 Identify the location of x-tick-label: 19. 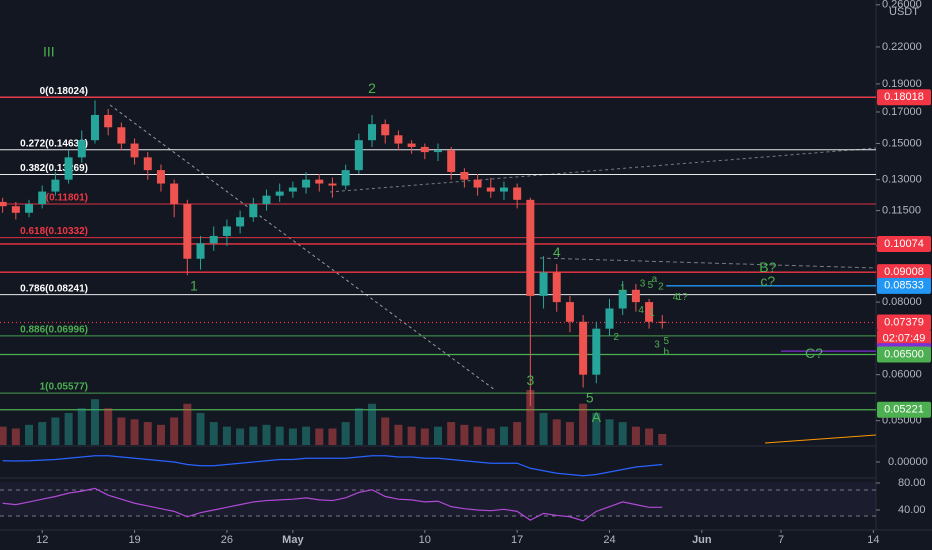
(134, 540).